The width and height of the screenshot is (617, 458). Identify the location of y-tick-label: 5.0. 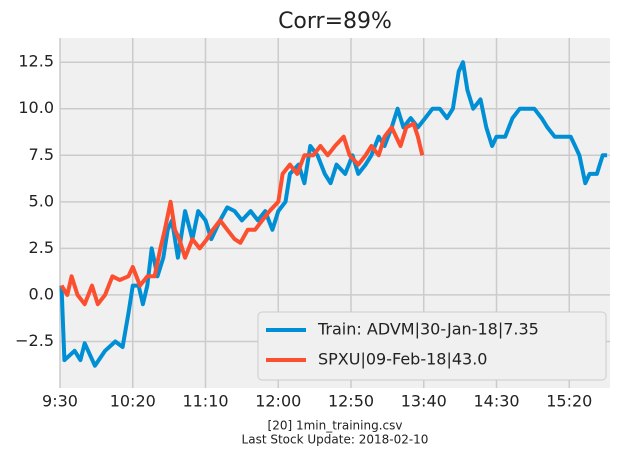
(41, 200).